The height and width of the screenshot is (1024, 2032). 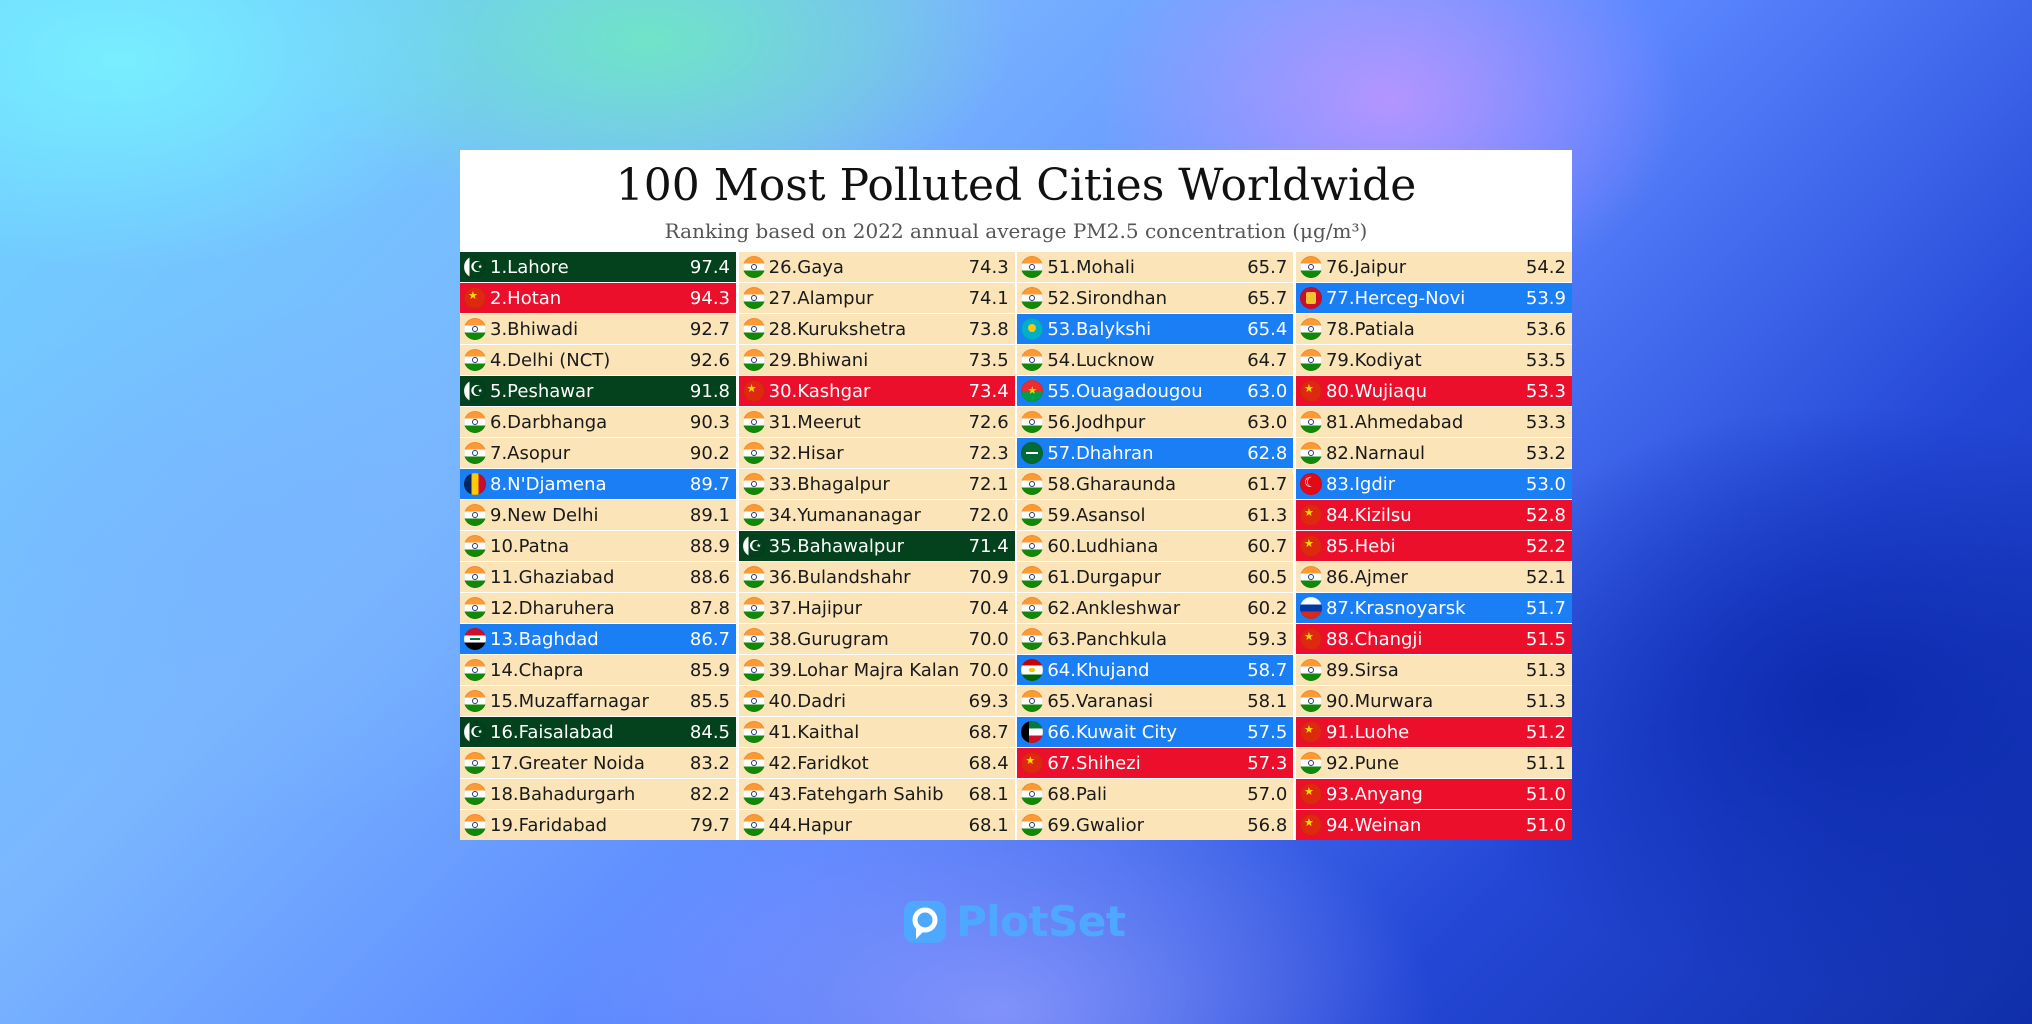 What do you see at coordinates (988, 298) in the screenshot?
I see `pm25-value: 74.1` at bounding box center [988, 298].